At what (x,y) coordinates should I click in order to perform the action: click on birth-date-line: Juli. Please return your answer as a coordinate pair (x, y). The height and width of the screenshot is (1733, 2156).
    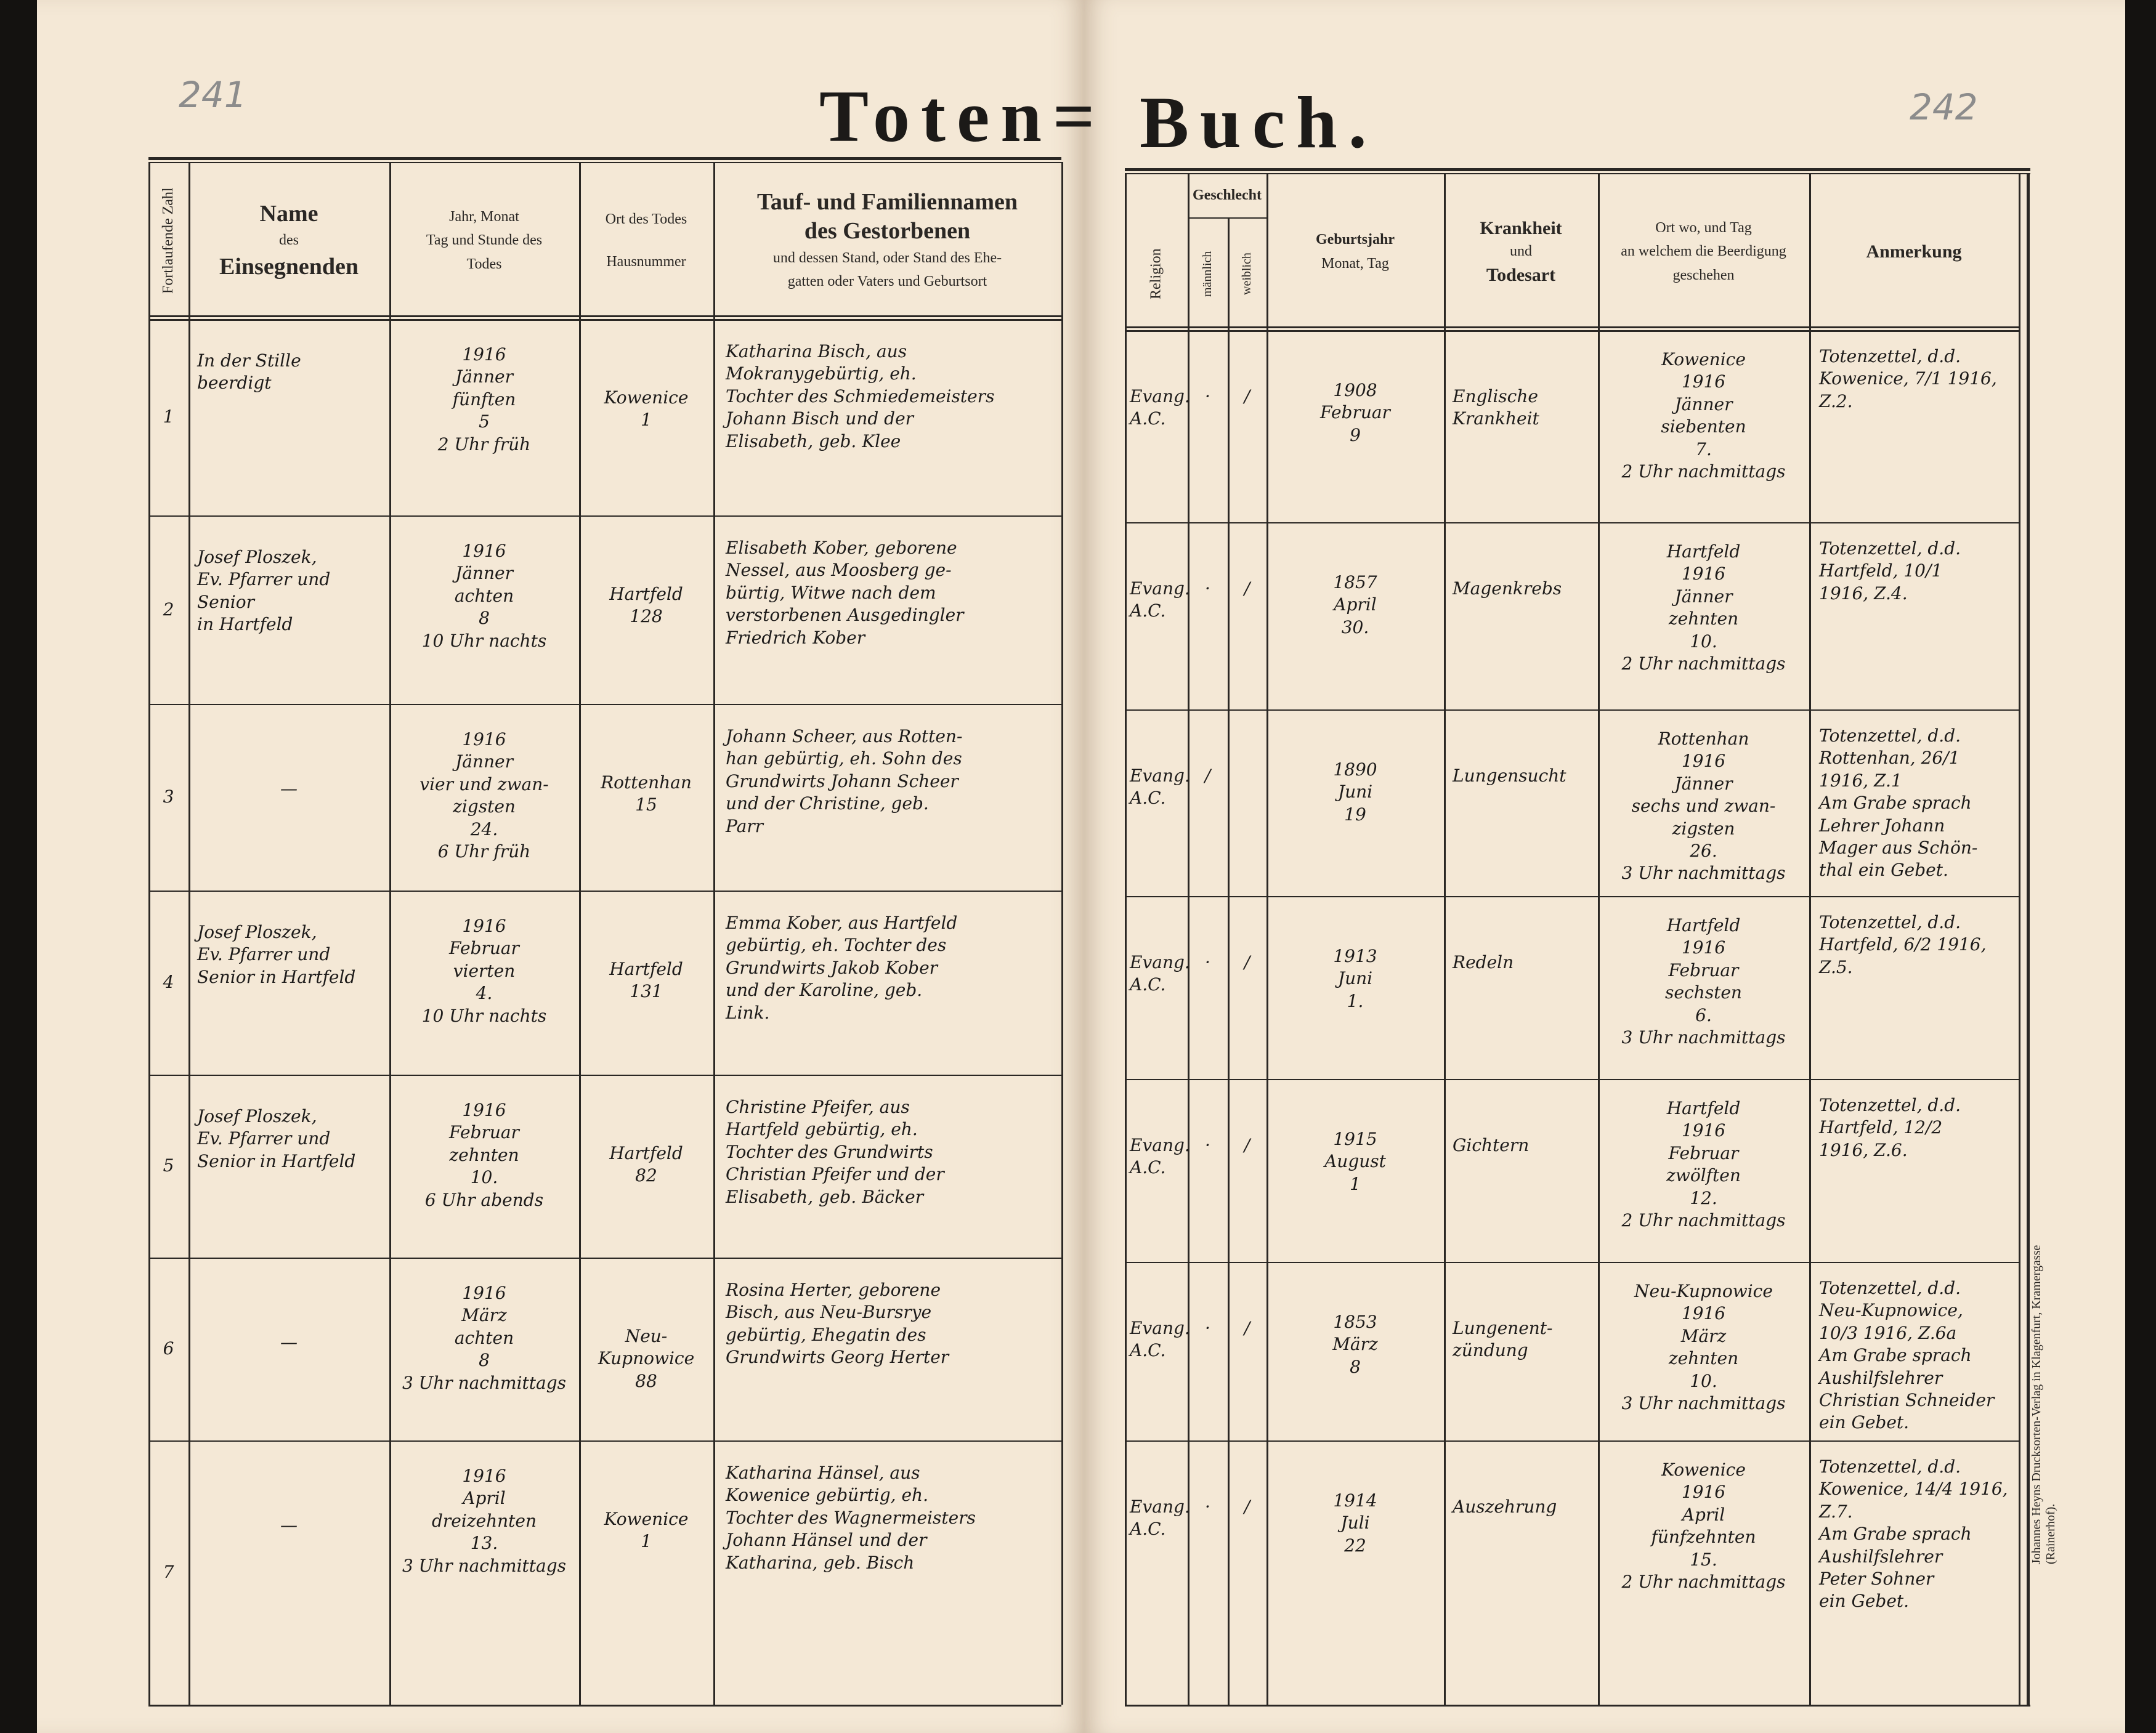
    Looking at the image, I should click on (1355, 1523).